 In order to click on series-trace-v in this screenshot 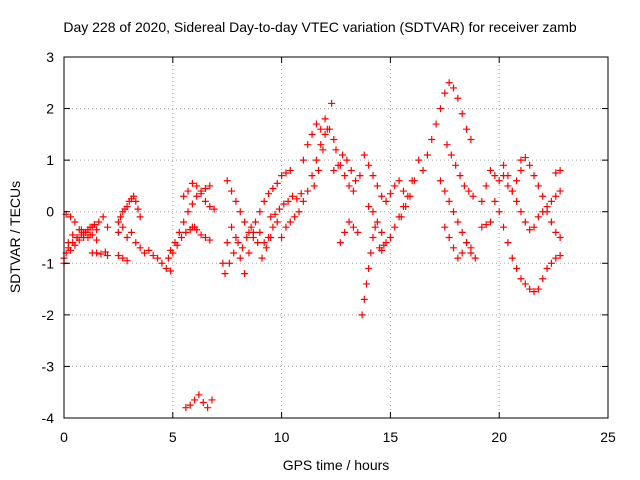, I will do `click(349, 232)`.